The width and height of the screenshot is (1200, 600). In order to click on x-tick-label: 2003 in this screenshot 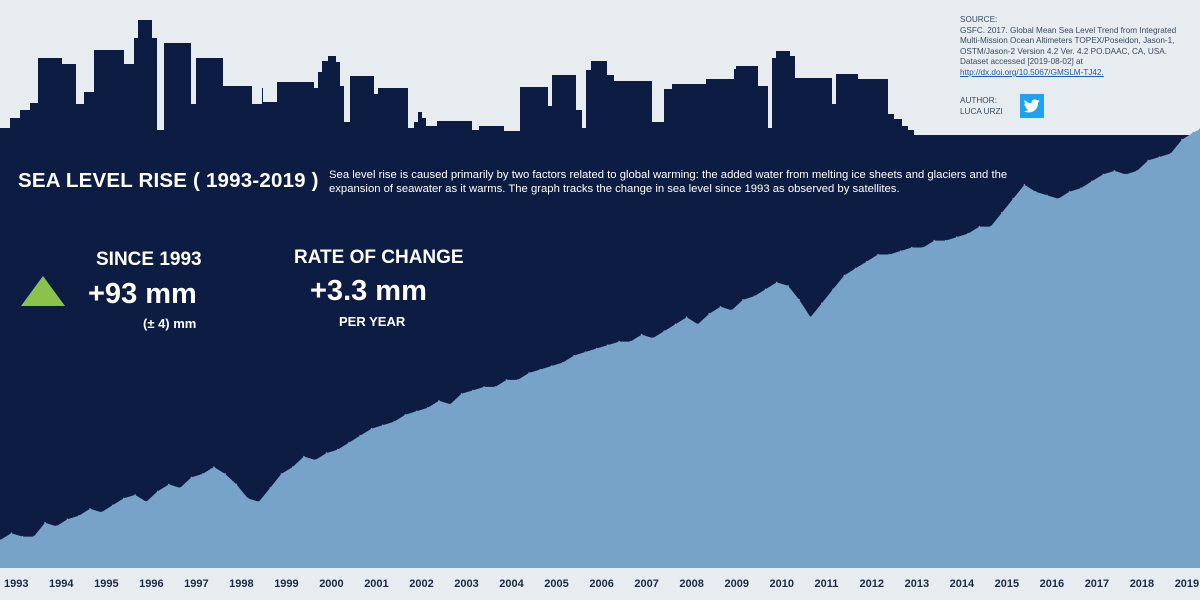, I will do `click(466, 584)`.